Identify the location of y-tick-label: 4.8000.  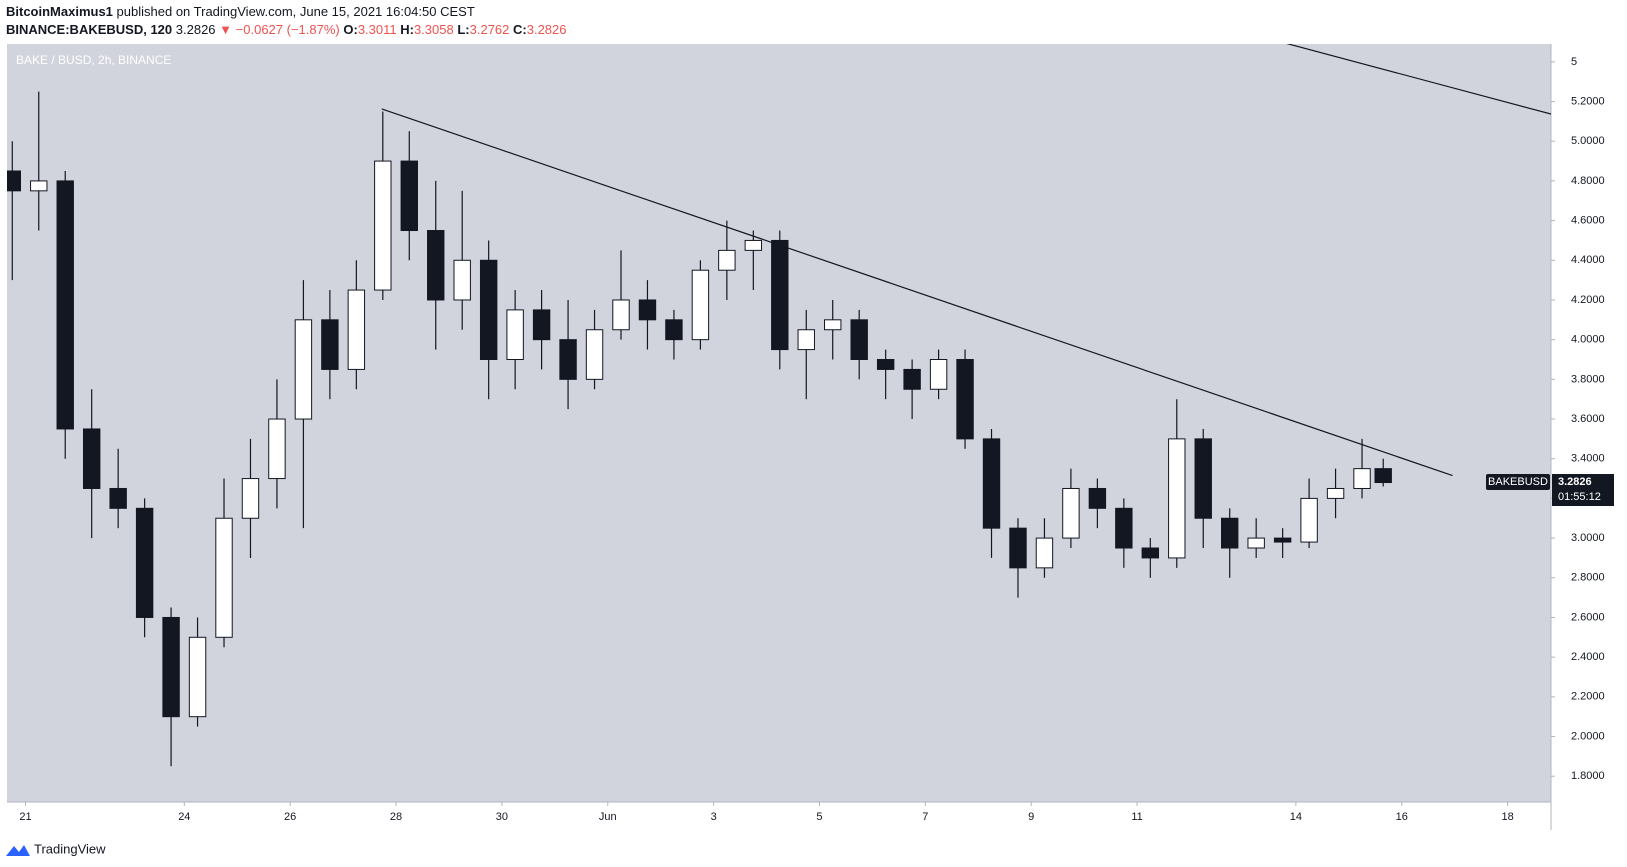
(1588, 181).